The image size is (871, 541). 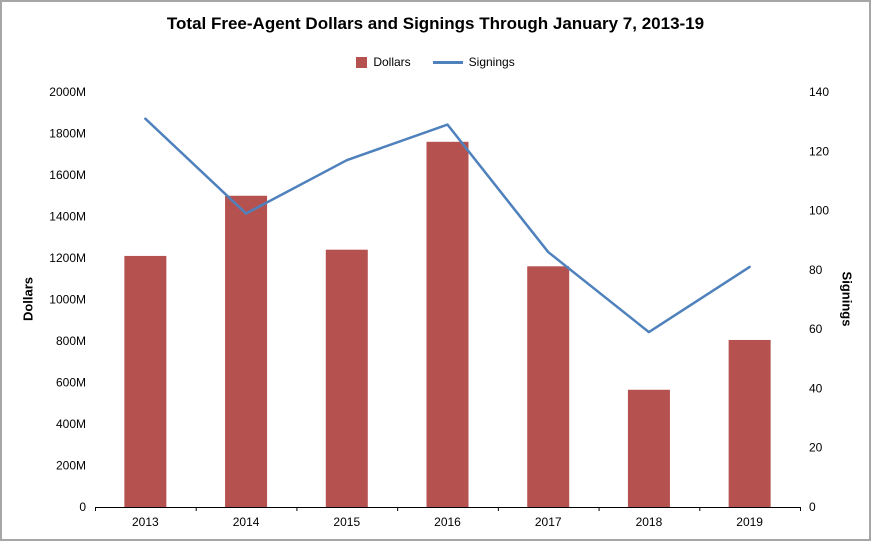 What do you see at coordinates (819, 92) in the screenshot?
I see `right-axis-tick-label: 140` at bounding box center [819, 92].